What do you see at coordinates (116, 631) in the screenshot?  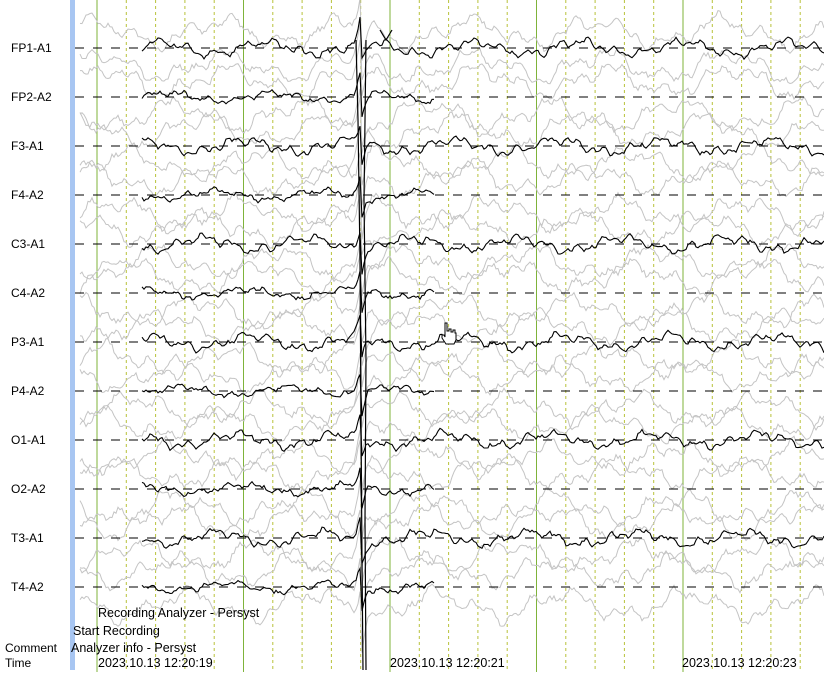 I see `annotation-start-recording: Start Recording` at bounding box center [116, 631].